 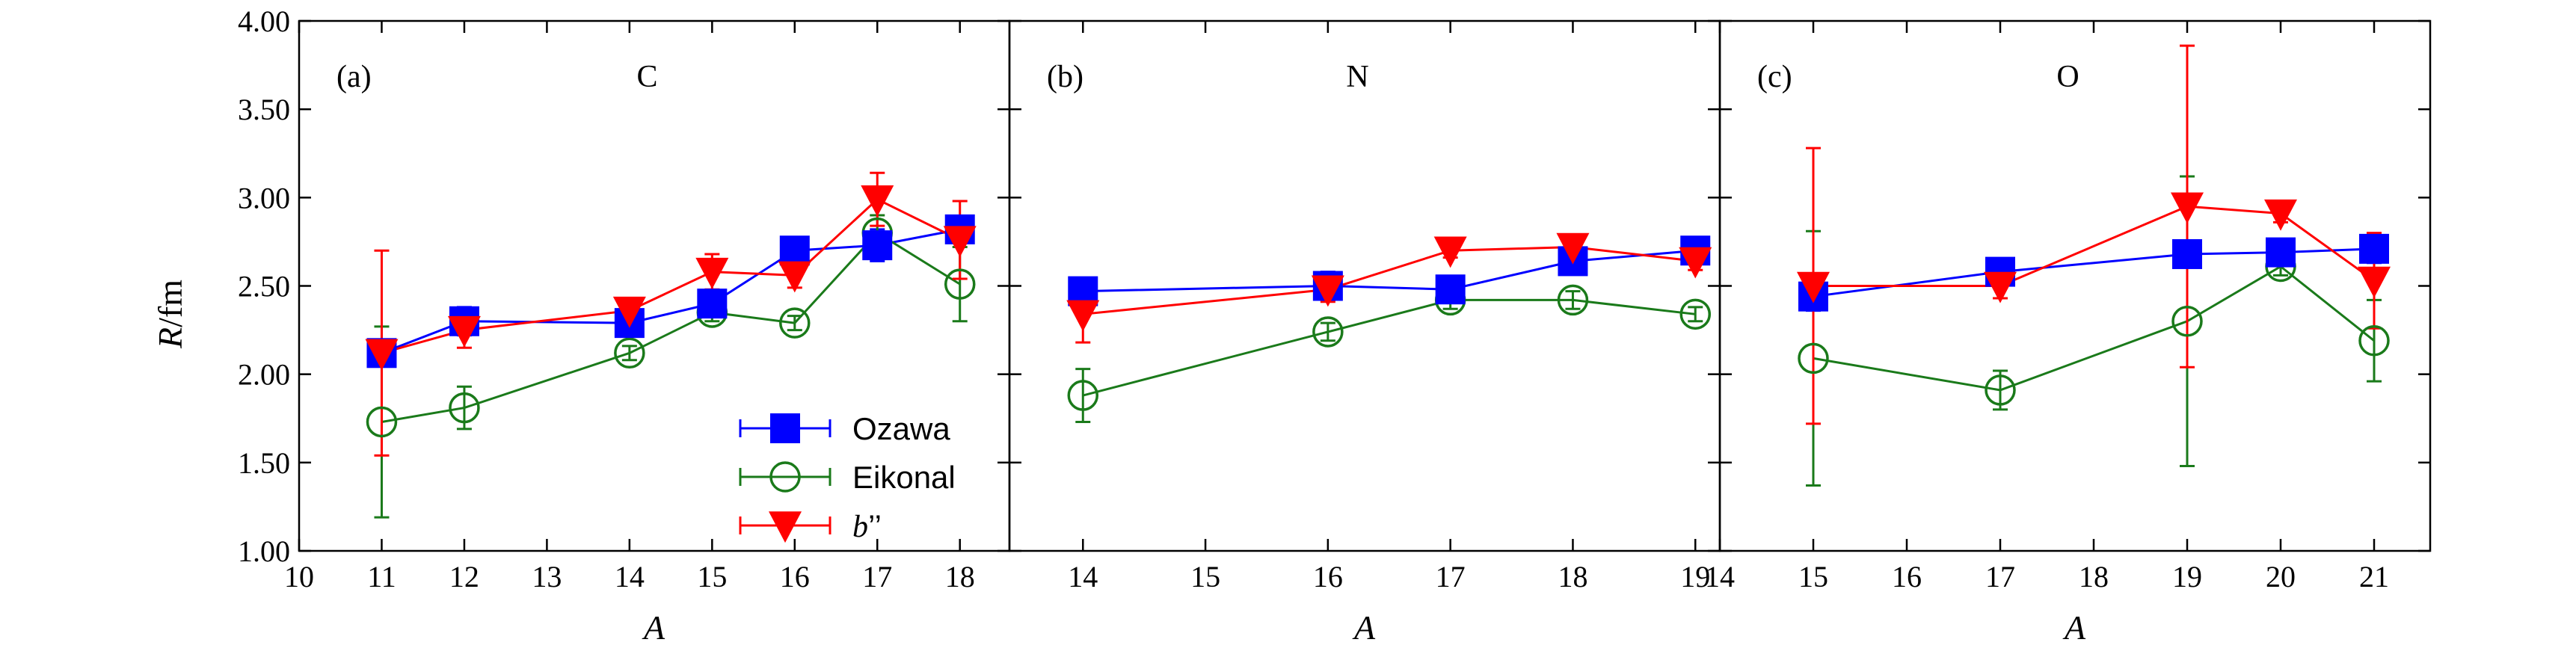 I want to click on x-tick-label: 10, so click(x=299, y=576).